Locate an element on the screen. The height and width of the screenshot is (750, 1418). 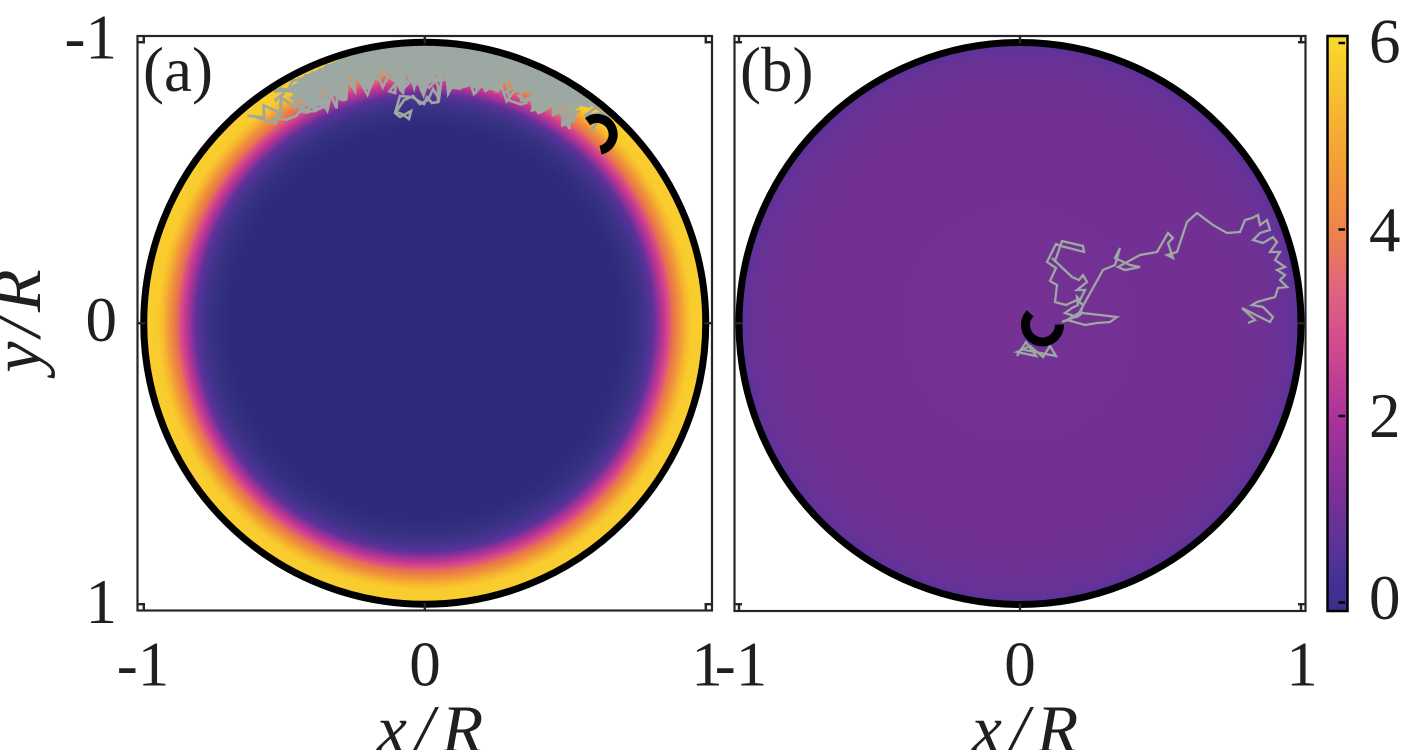
svg-text: 4 is located at coordinates (1385, 230).